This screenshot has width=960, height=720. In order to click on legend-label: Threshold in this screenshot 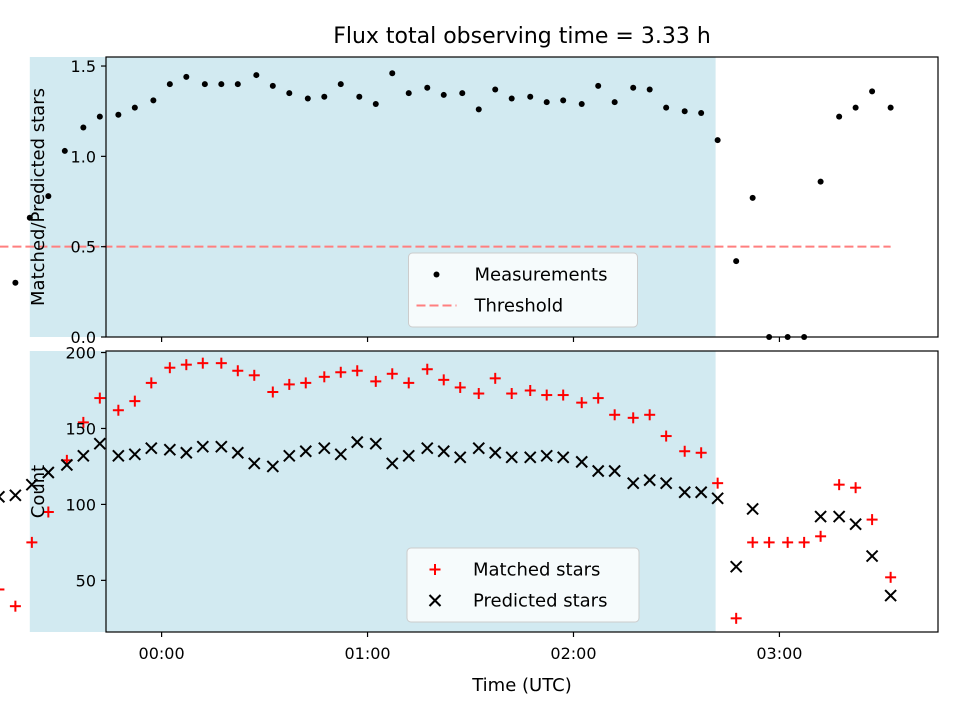, I will do `click(519, 306)`.